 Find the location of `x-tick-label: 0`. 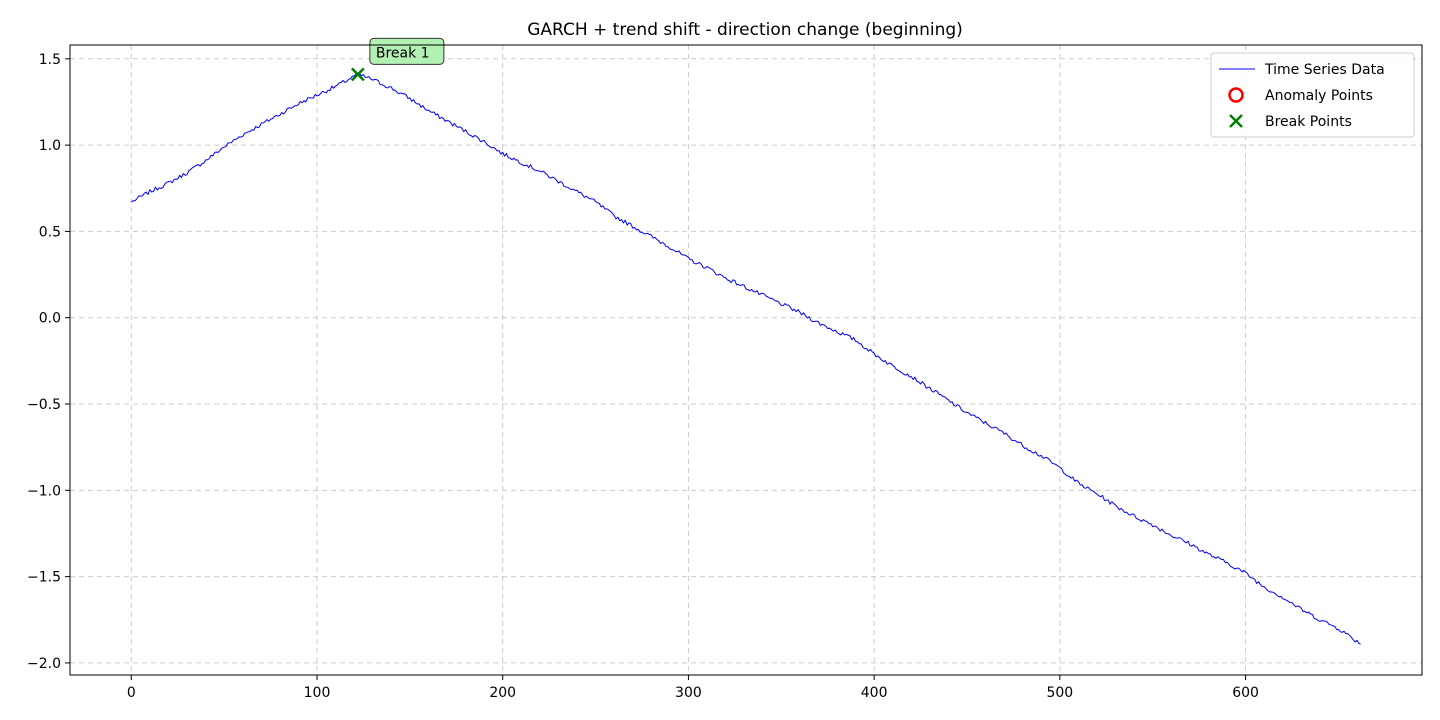

x-tick-label: 0 is located at coordinates (131, 693).